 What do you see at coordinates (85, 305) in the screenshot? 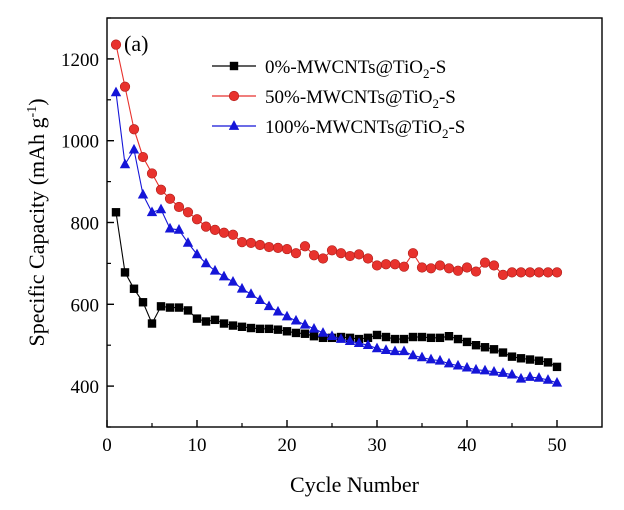
I see `y-tick-label: 600` at bounding box center [85, 305].